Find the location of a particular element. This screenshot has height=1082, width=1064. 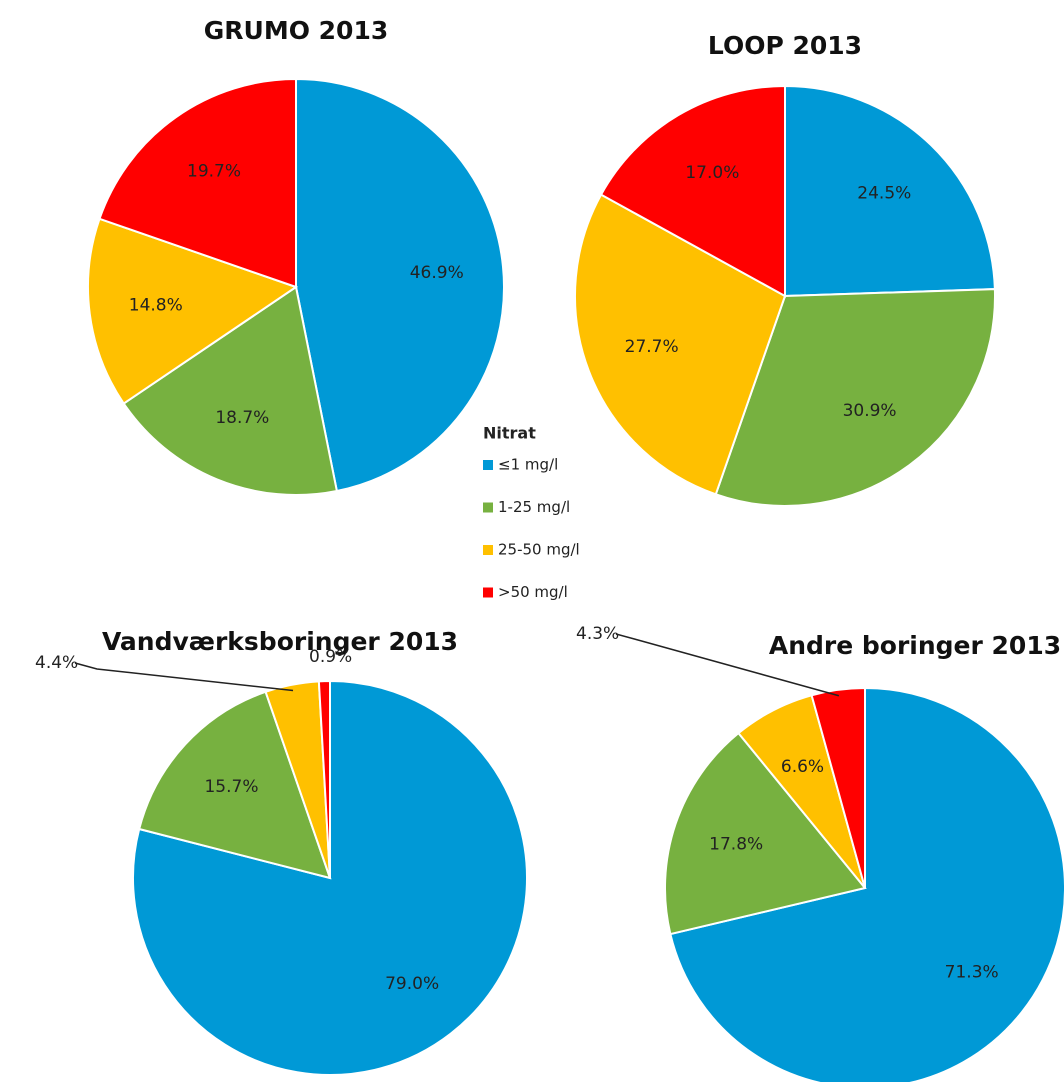

data-label: 24.5% is located at coordinates (884, 193).